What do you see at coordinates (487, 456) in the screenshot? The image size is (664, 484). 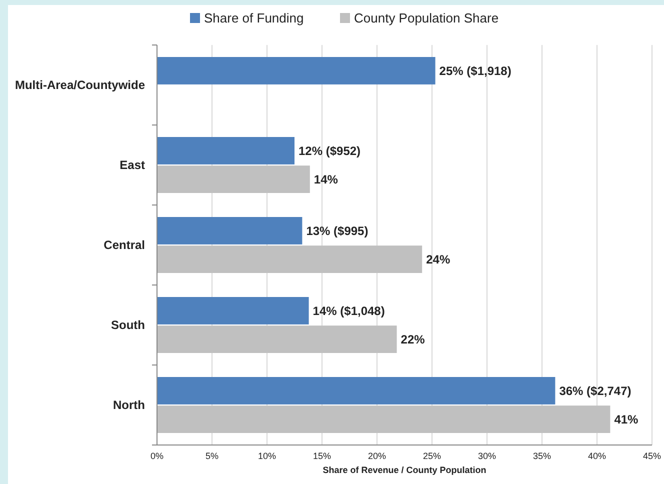 I see `x-tick-label: 30%` at bounding box center [487, 456].